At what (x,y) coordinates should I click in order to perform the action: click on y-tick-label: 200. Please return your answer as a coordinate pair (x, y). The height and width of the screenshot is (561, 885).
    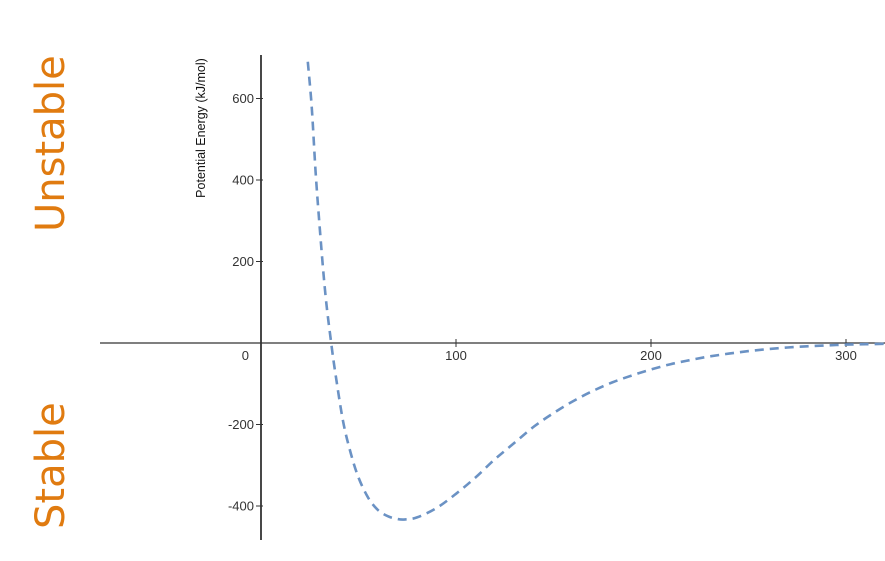
    Looking at the image, I should click on (243, 261).